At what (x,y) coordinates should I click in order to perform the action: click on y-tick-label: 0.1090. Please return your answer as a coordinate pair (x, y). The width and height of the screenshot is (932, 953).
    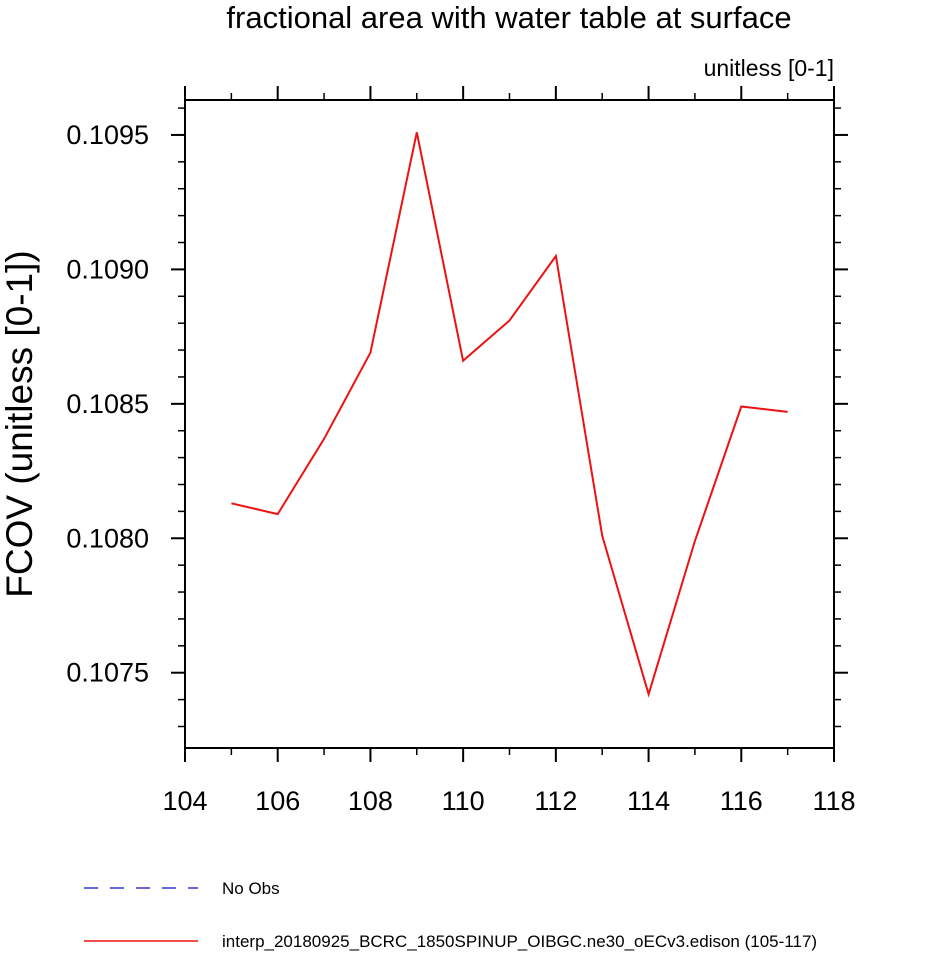
    Looking at the image, I should click on (107, 269).